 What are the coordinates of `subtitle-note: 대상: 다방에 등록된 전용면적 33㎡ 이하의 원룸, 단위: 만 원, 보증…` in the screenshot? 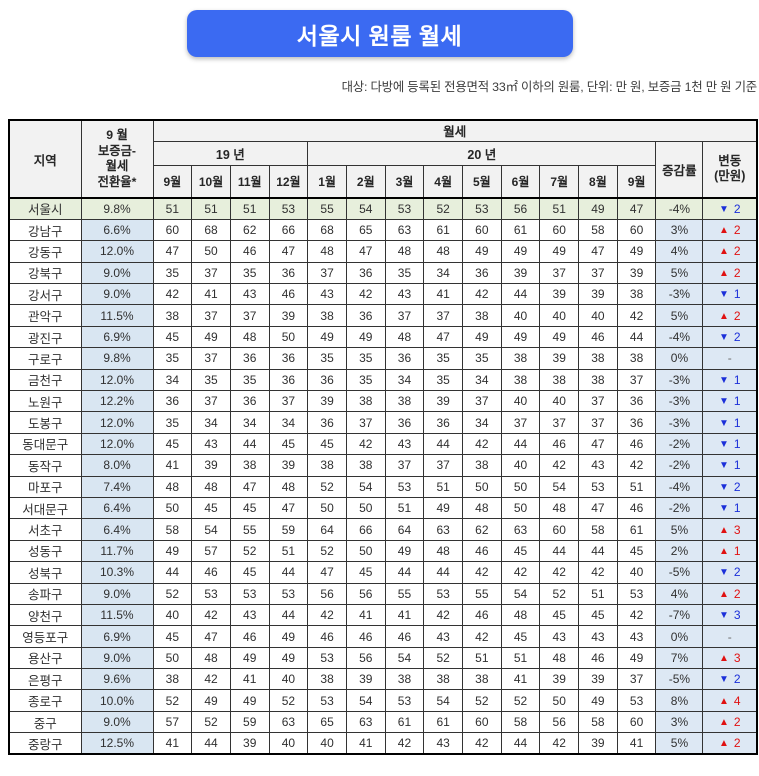 It's located at (549, 87).